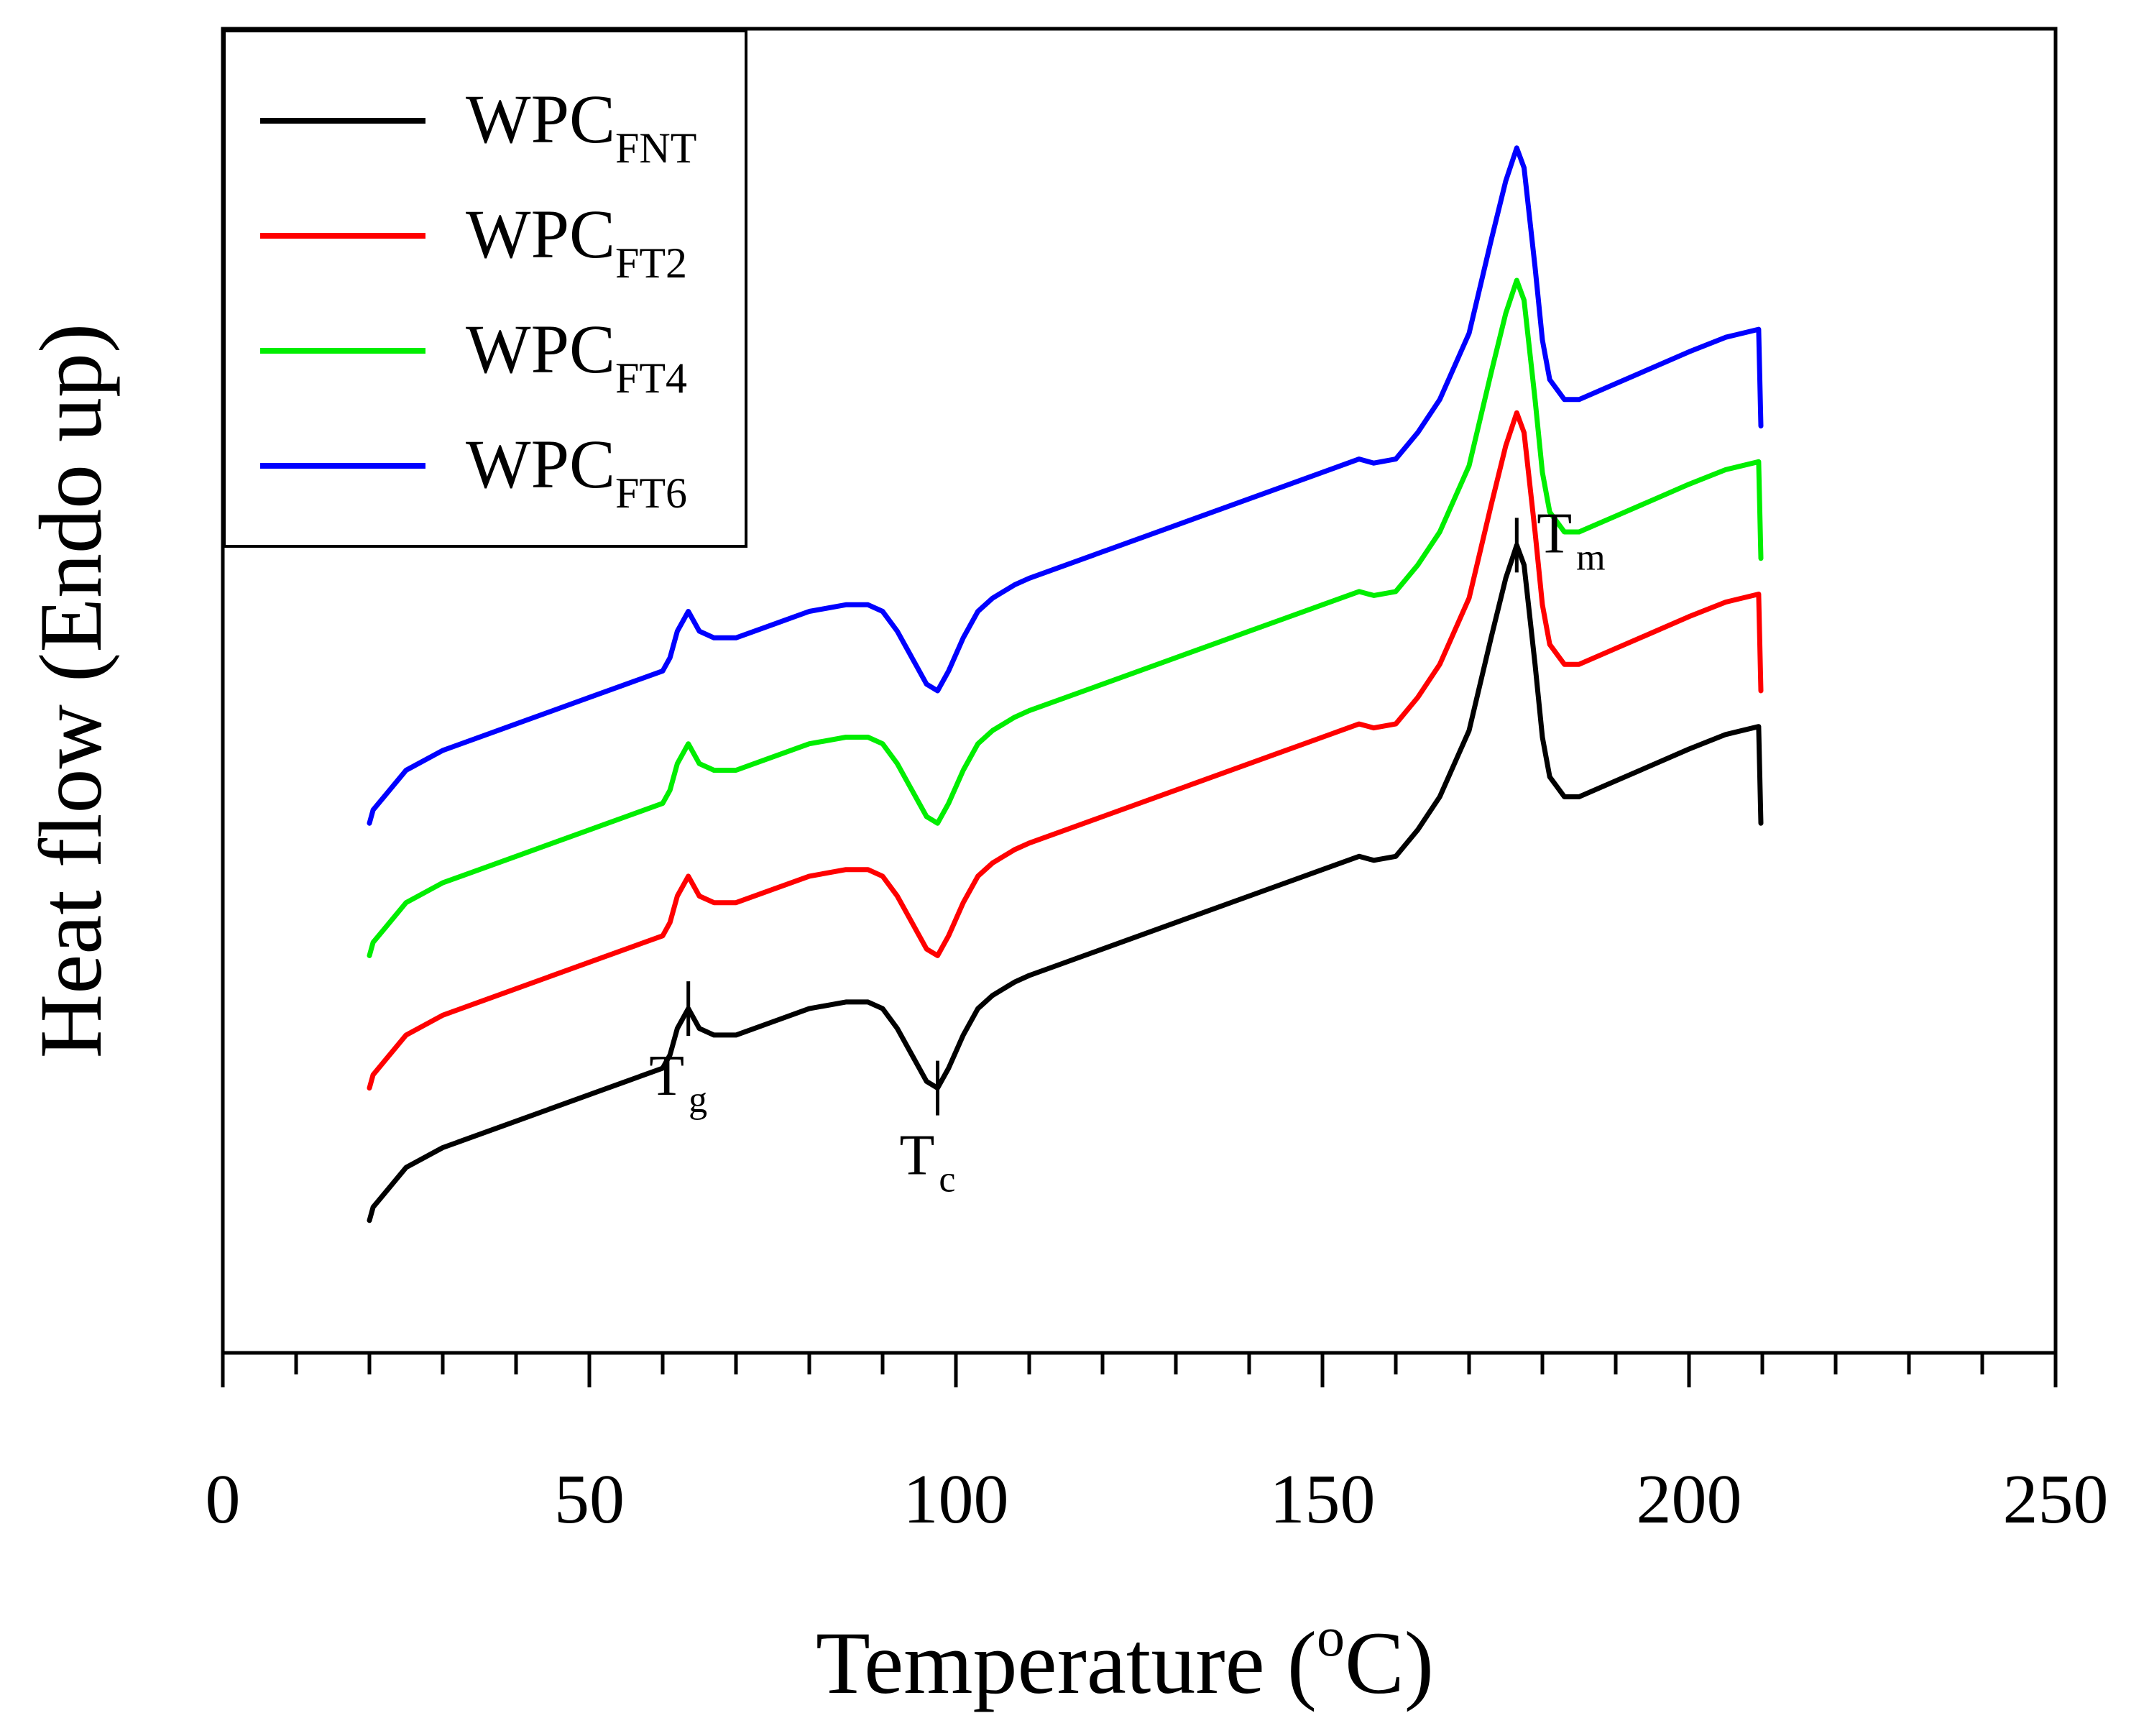  I want to click on y-axis-title: Heat flow (Endo up), so click(71, 691).